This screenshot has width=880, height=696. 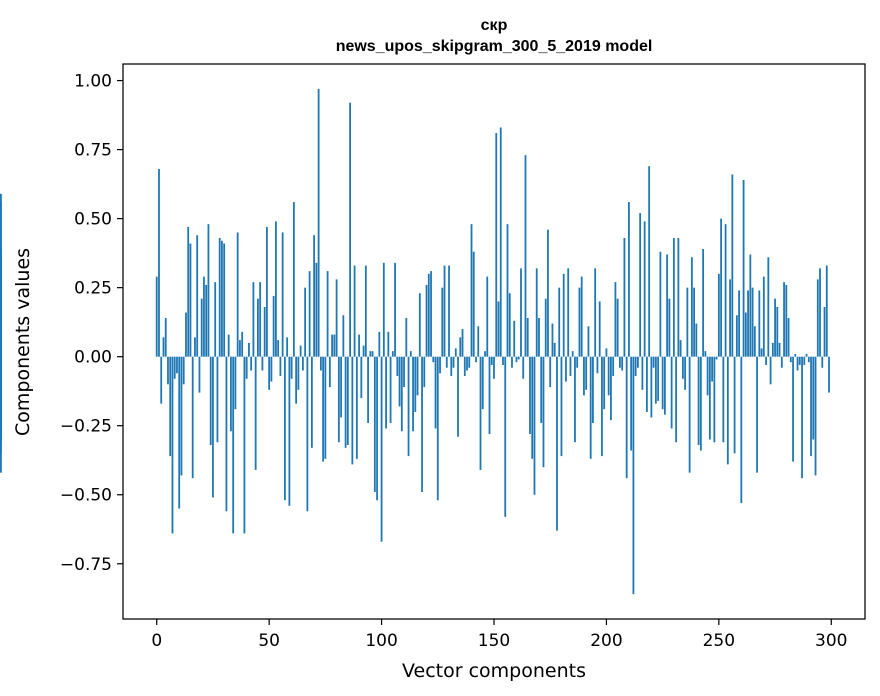 I want to click on y-axis-label: Components values, so click(x=23, y=342).